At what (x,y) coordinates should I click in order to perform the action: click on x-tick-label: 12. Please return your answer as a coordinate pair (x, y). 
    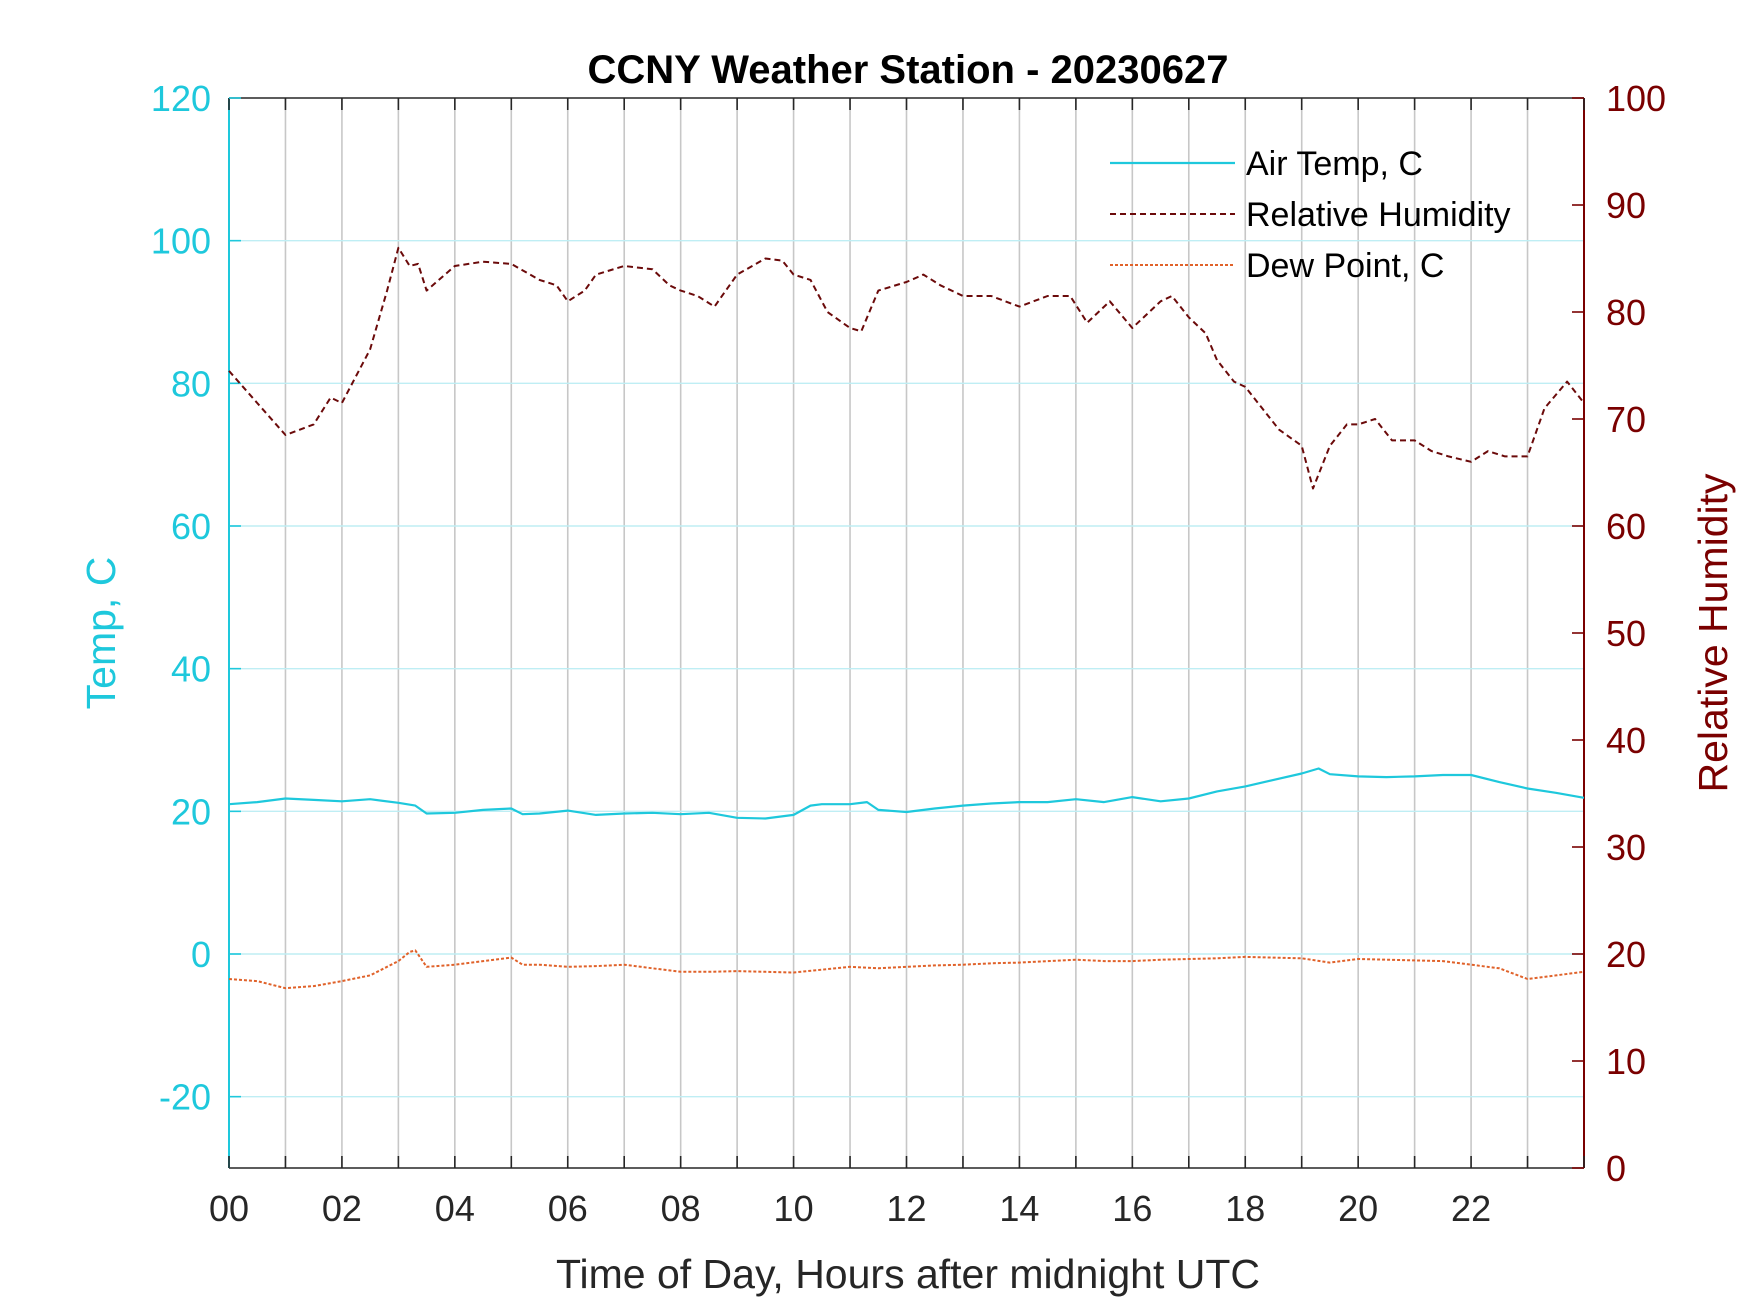
    Looking at the image, I should click on (906, 1208).